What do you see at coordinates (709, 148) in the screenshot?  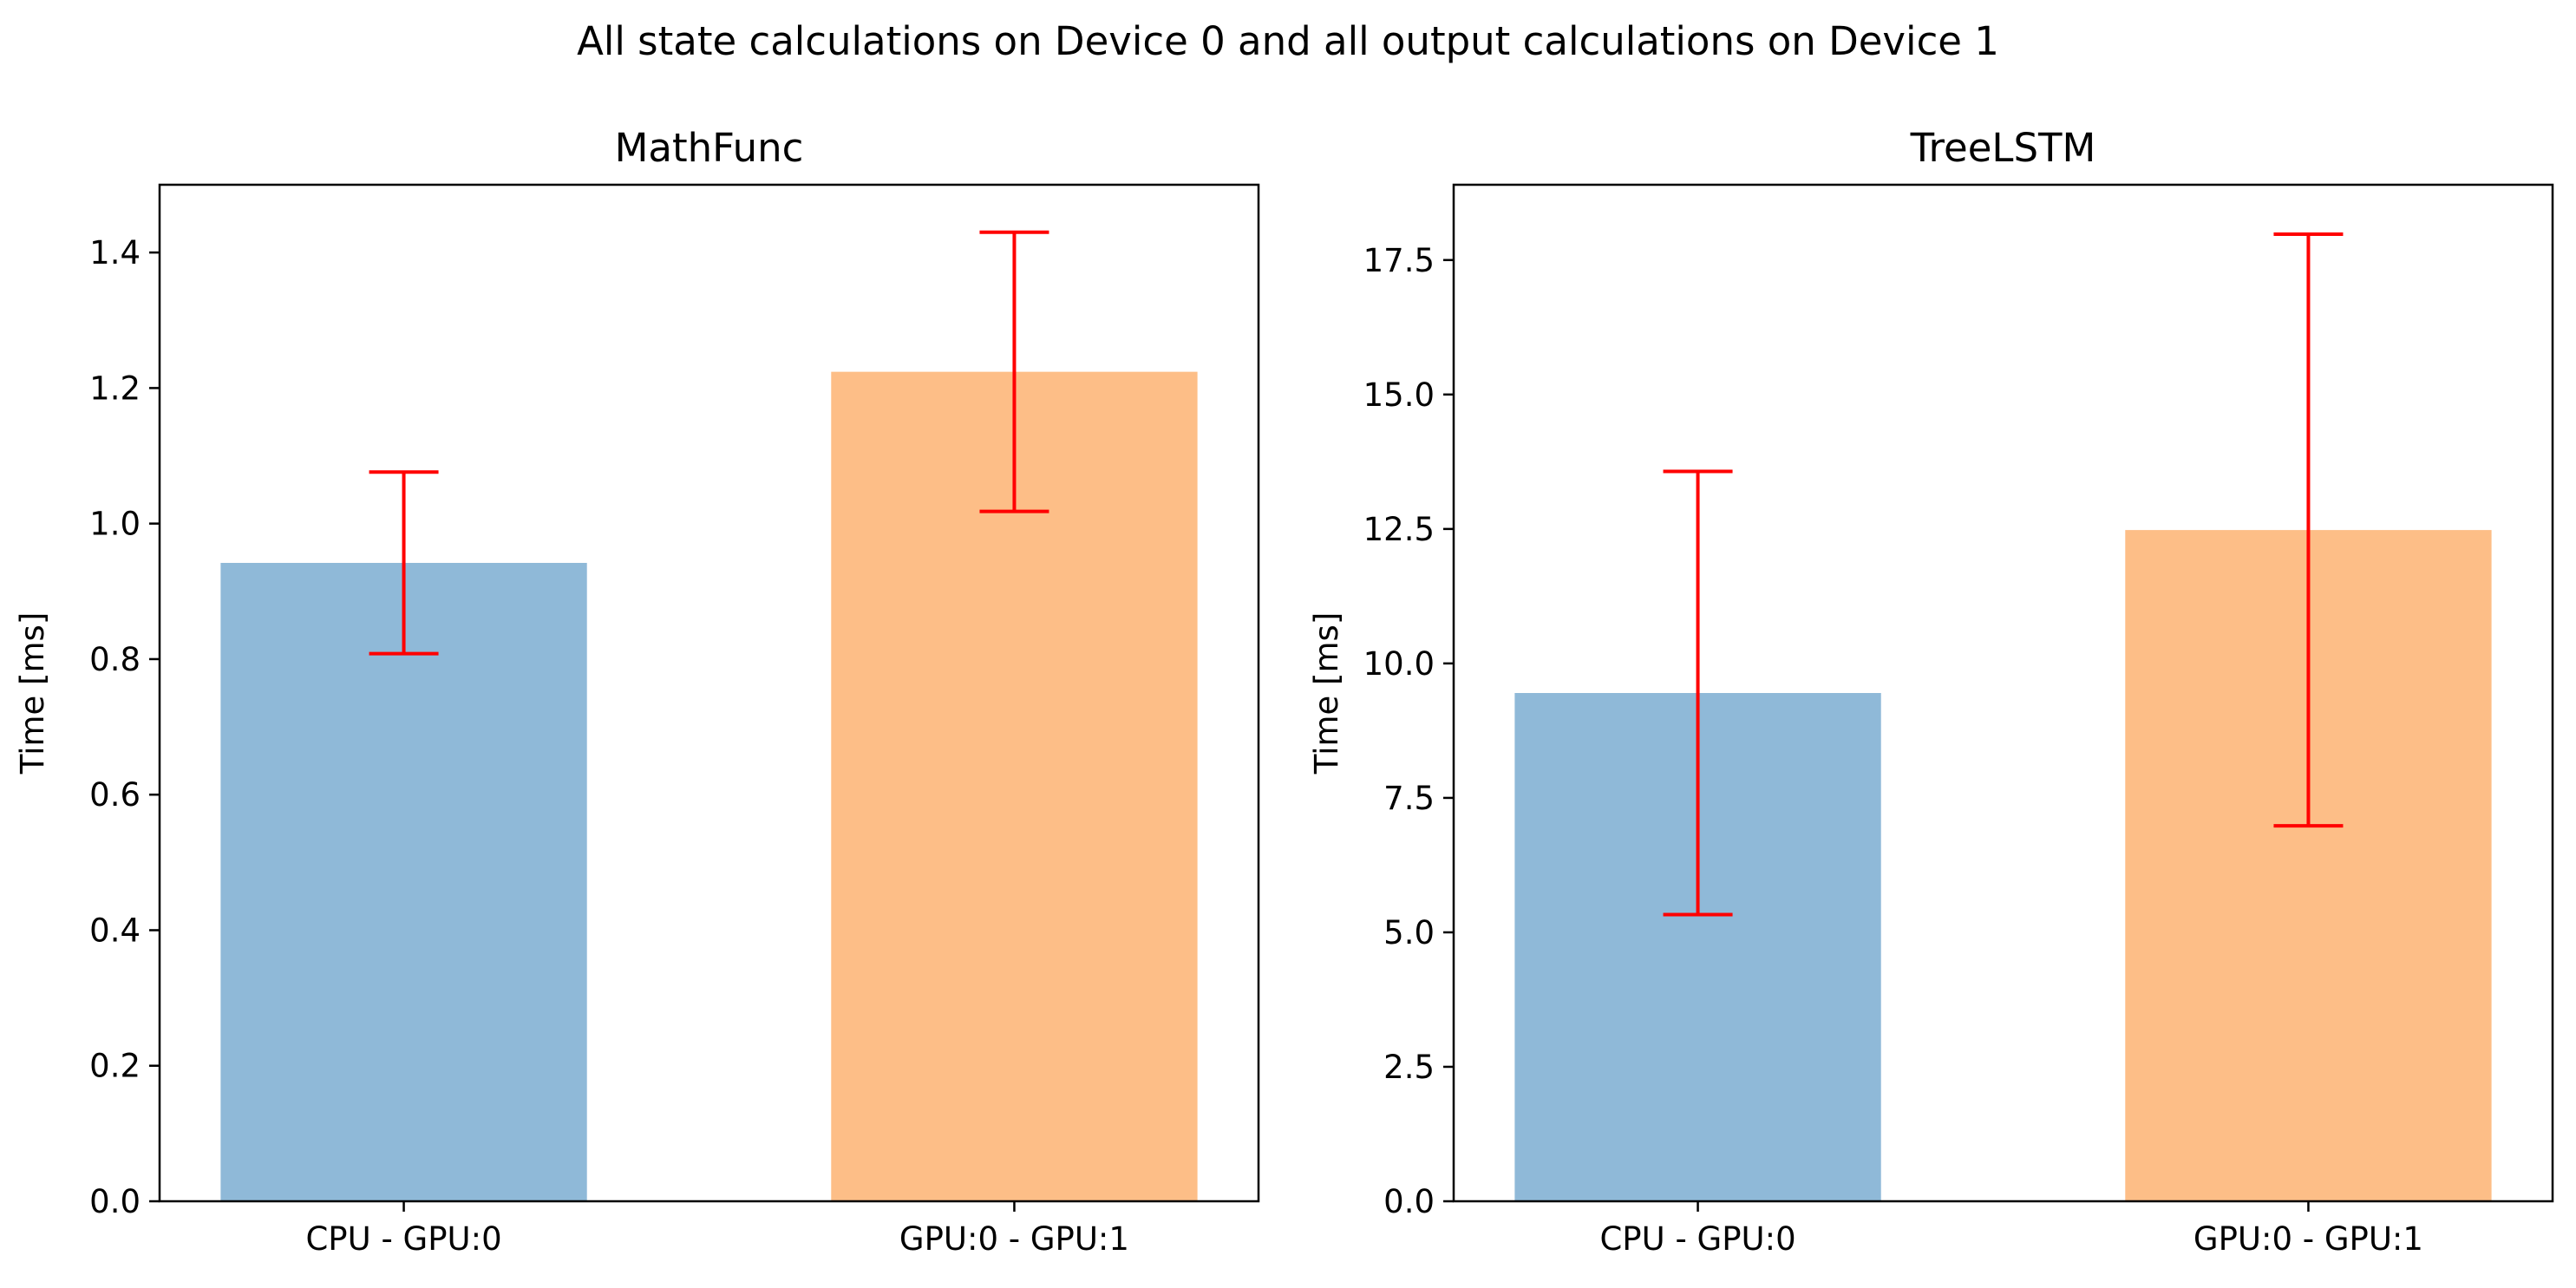 I see `subplot-title-mathfunc: MathFunc` at bounding box center [709, 148].